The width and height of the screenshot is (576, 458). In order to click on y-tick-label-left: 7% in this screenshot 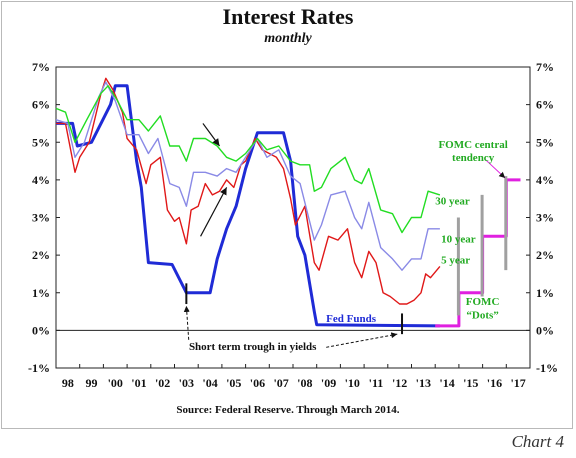, I will do `click(41, 67)`.